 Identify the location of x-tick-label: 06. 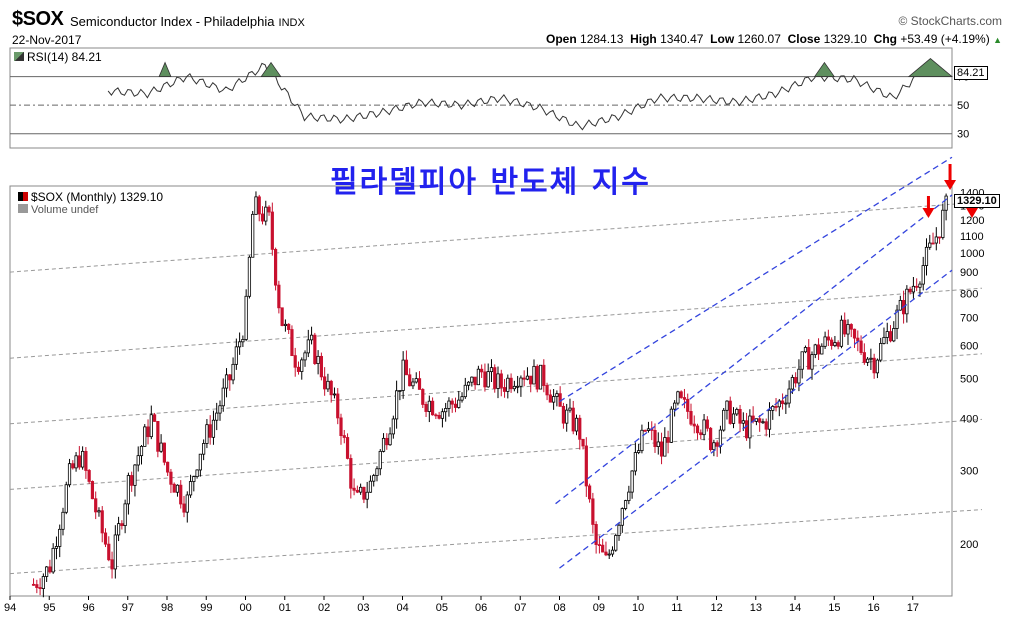
(481, 608).